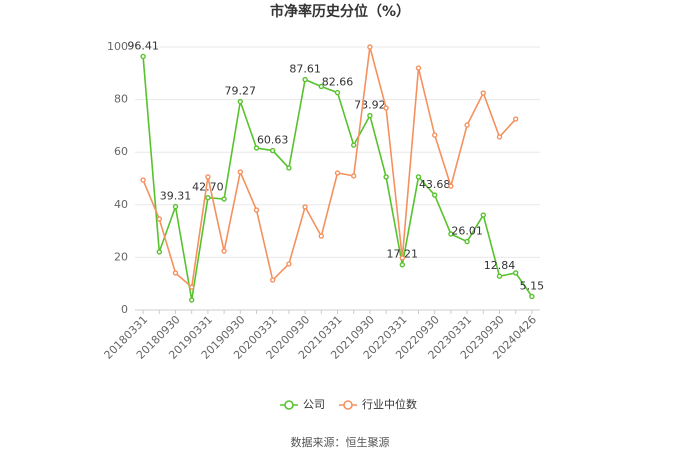  What do you see at coordinates (305, 69) in the screenshot?
I see `data-label: 87.61` at bounding box center [305, 69].